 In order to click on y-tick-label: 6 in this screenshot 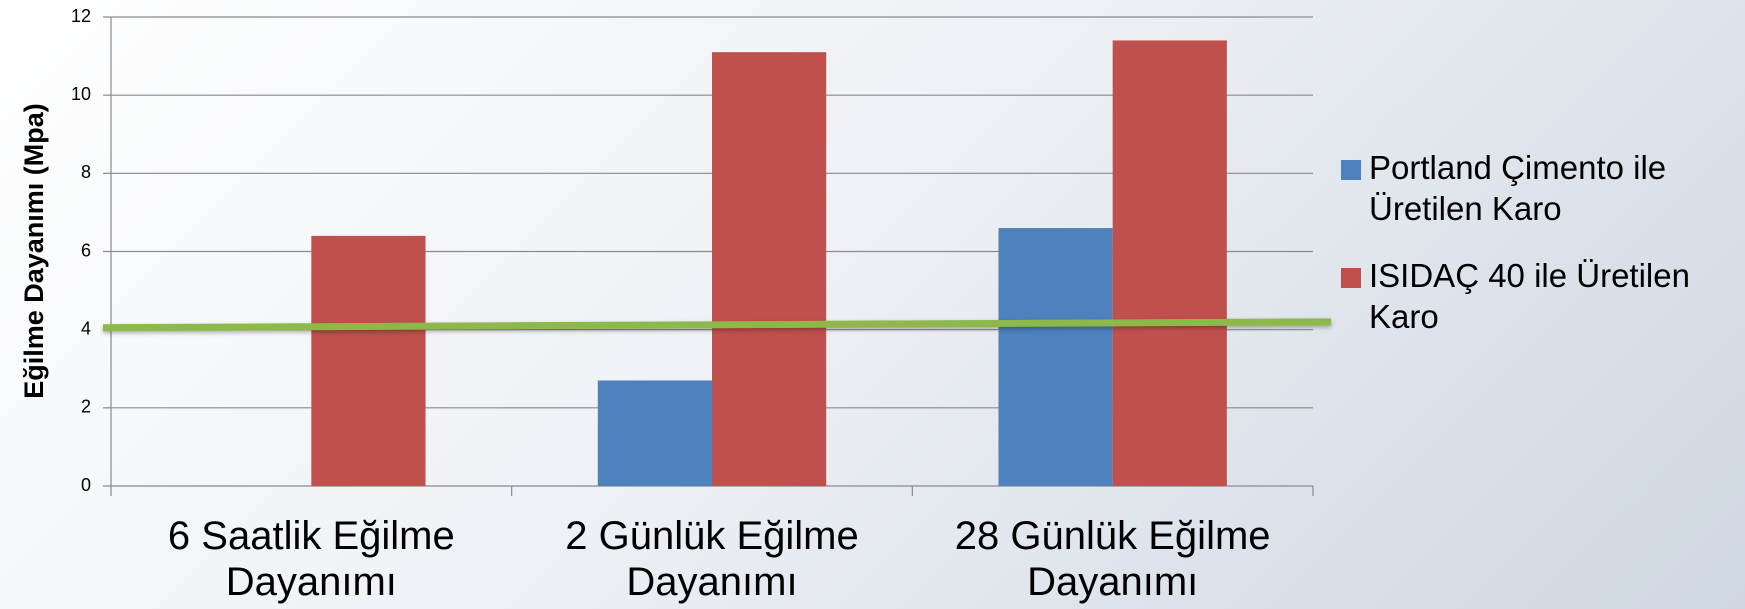, I will do `click(86, 250)`.